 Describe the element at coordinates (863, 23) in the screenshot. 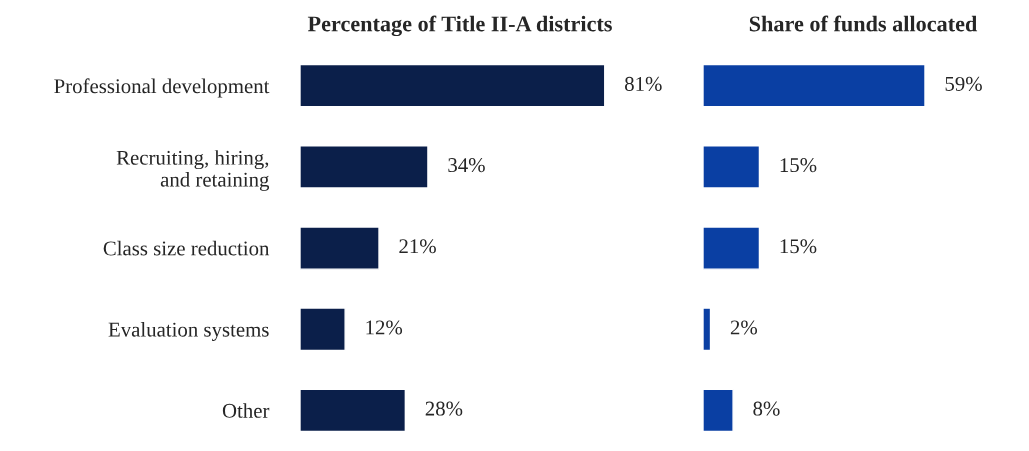

I see `chart-title: Share of funds allocated` at that location.